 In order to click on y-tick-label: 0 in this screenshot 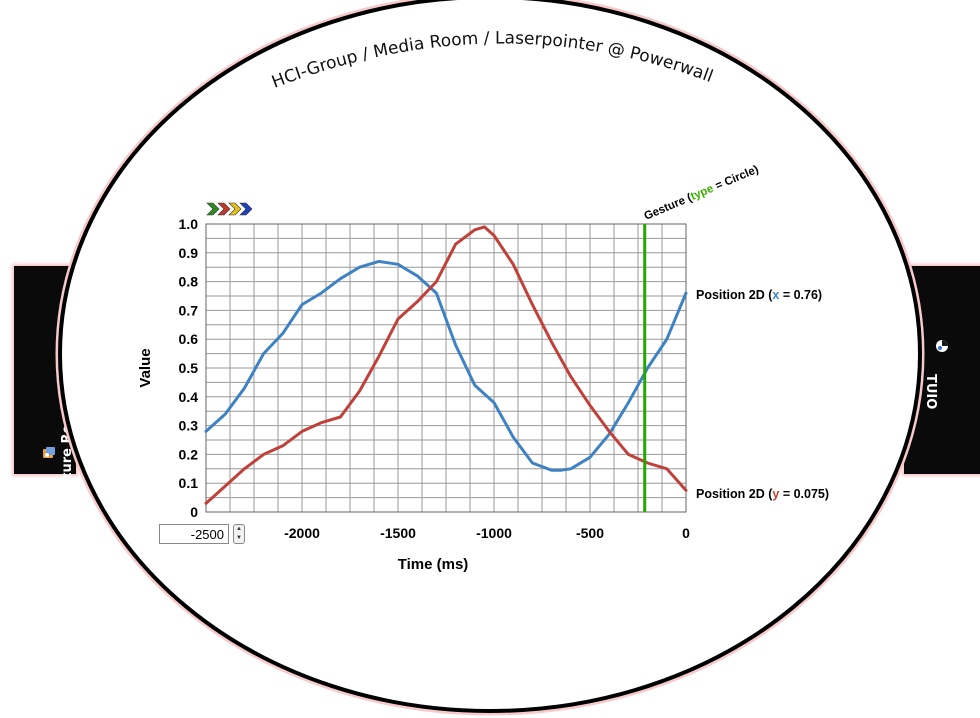, I will do `click(194, 512)`.